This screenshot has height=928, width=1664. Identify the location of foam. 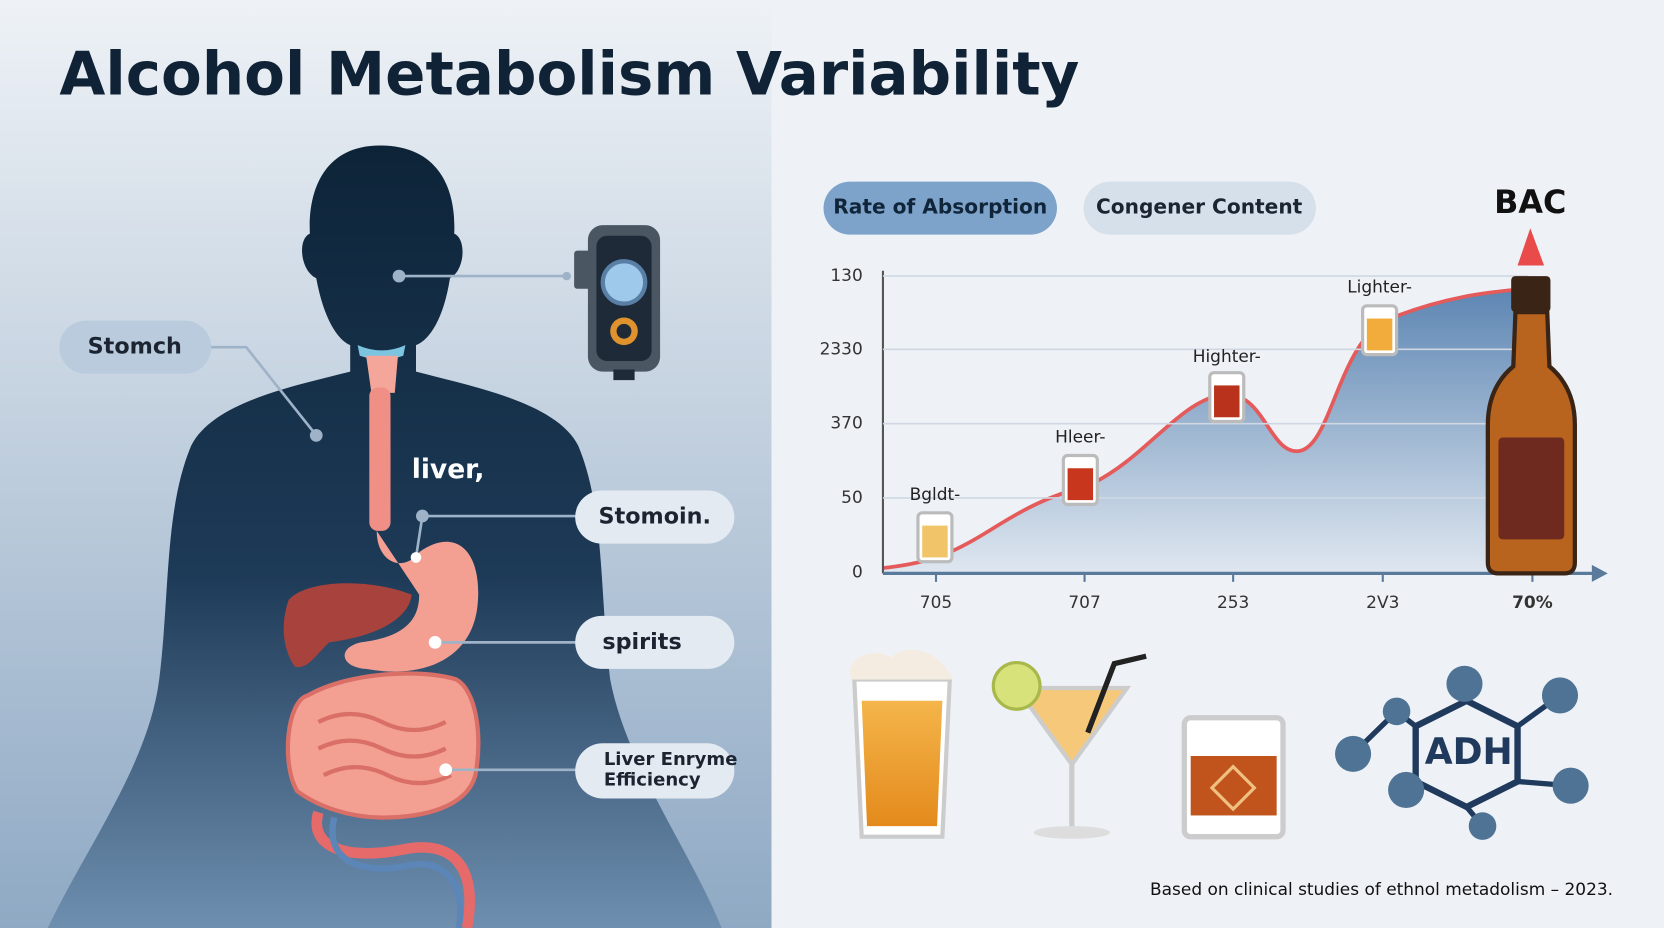
(901, 664).